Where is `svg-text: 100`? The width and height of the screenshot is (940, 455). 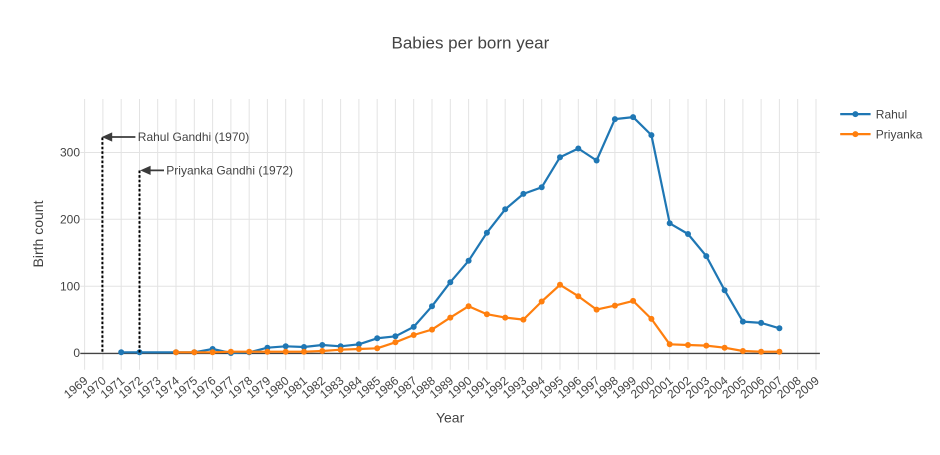 svg-text: 100 is located at coordinates (70, 286).